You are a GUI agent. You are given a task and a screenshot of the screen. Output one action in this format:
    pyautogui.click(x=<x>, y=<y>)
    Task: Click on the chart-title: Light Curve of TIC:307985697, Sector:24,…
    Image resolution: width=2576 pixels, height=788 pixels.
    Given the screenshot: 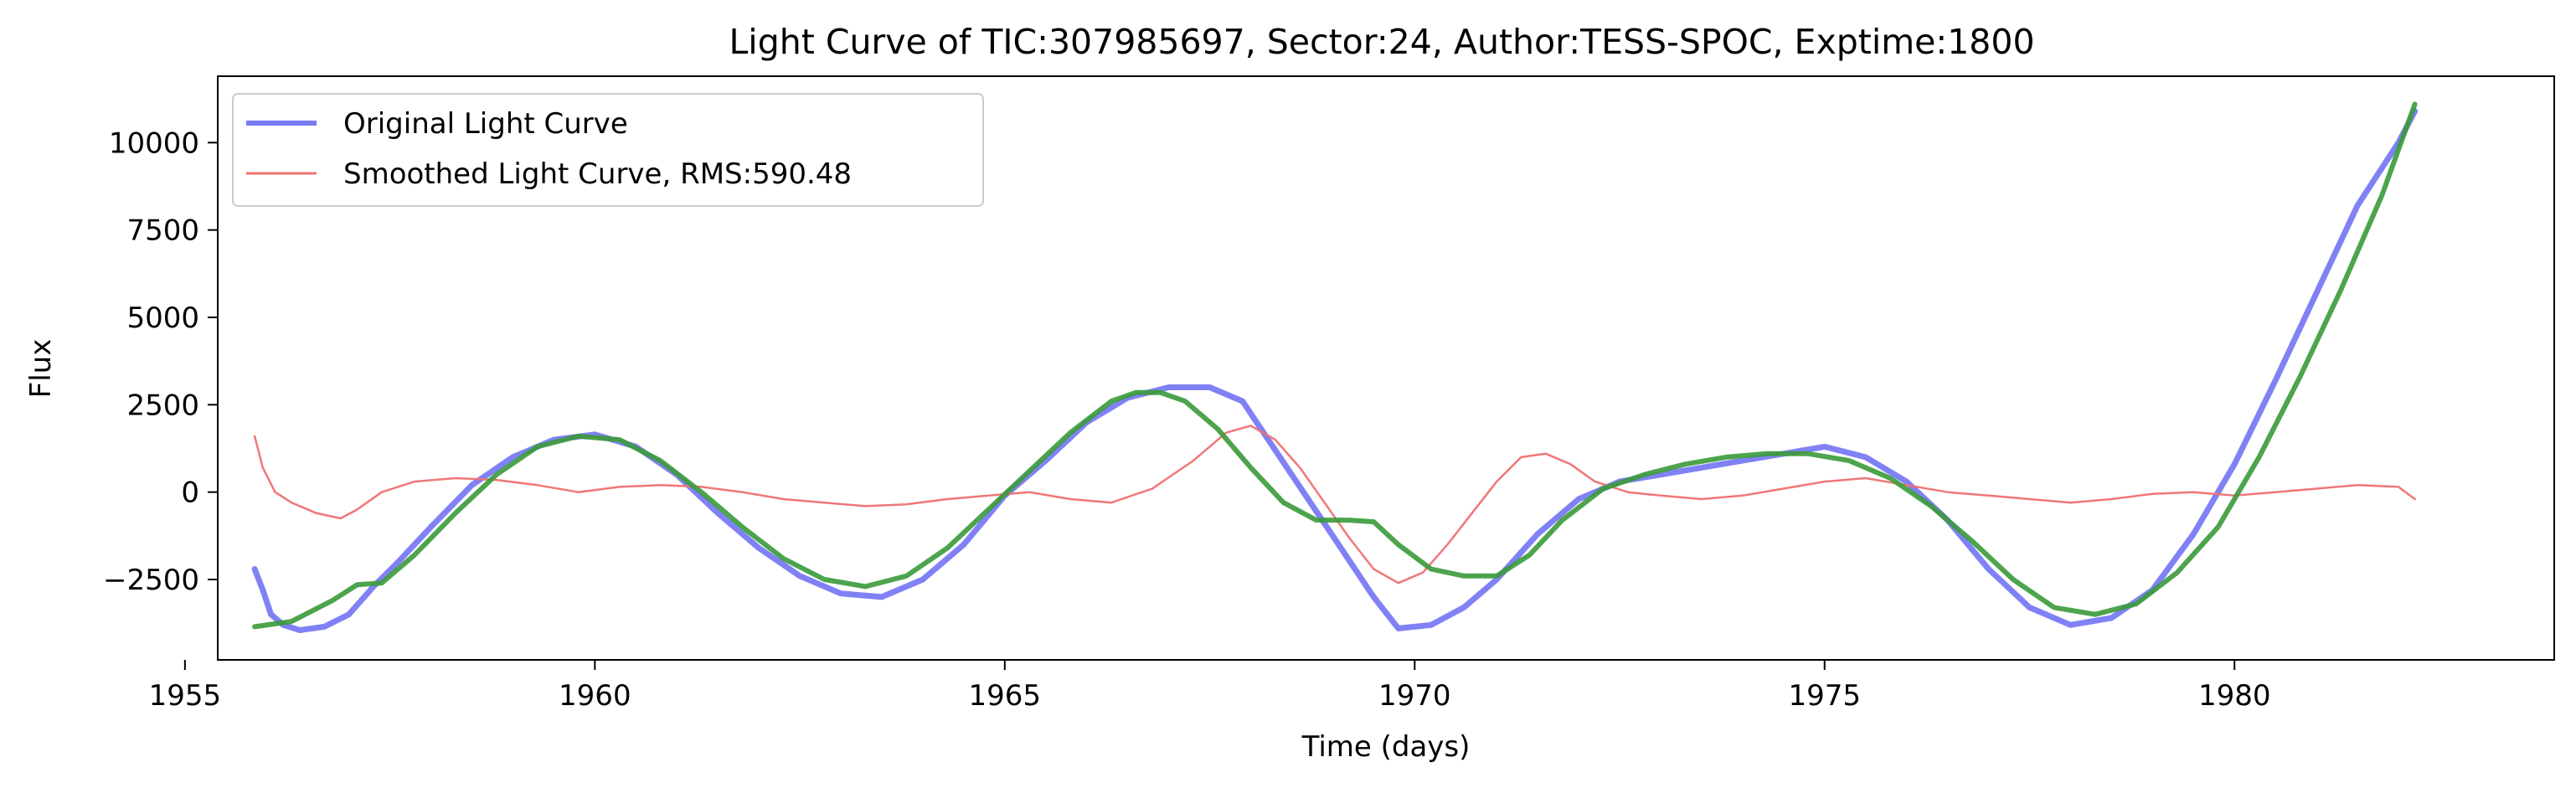 What is the action you would take?
    pyautogui.click(x=1381, y=42)
    